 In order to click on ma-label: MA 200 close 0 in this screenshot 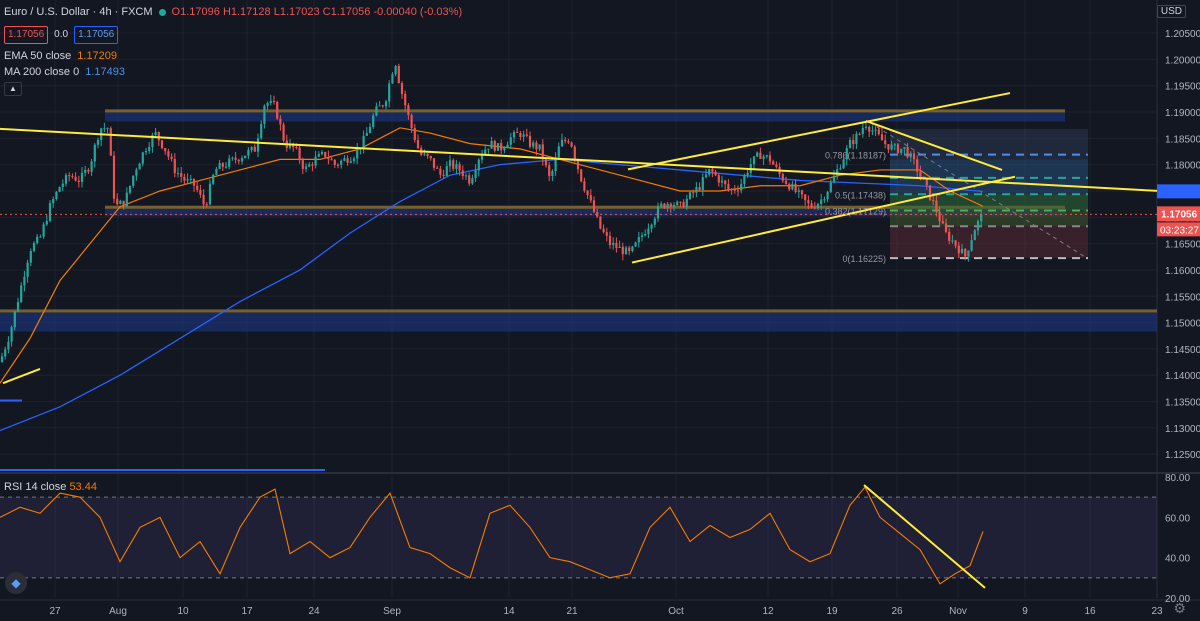, I will do `click(42, 72)`.